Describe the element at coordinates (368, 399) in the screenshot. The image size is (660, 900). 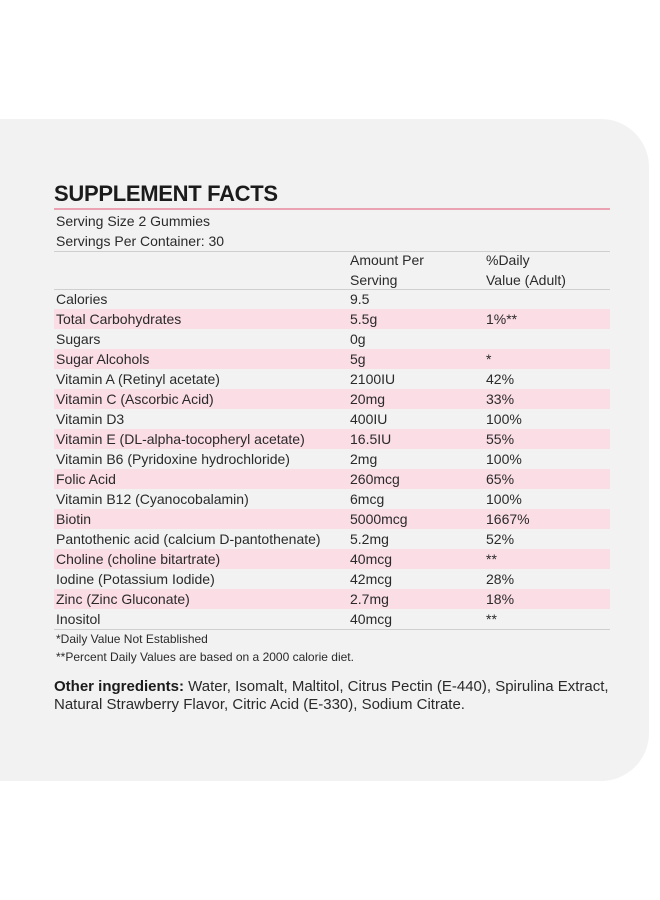
I see `amount-per-serving: 20mg` at that location.